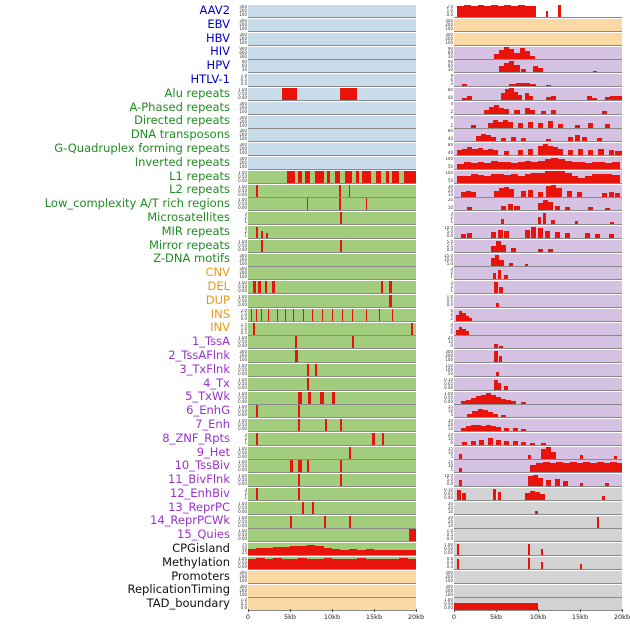  I want to click on track-row: HBV 300 200 100 300 200 100, so click(315, 39).